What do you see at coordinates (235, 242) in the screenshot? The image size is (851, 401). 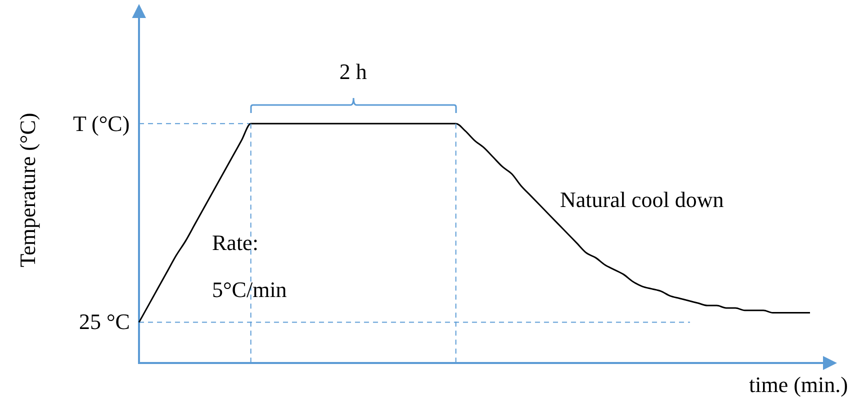 I see `annotation: Rate:` at bounding box center [235, 242].